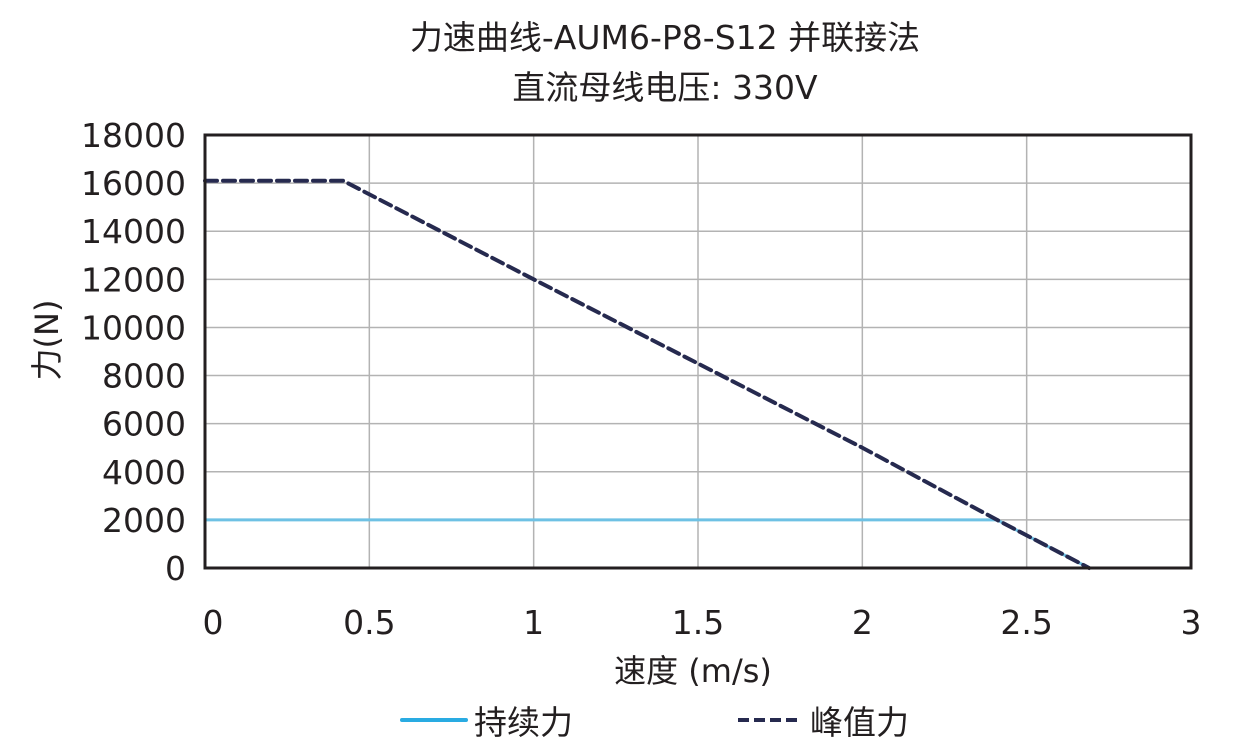 This screenshot has width=1246, height=753. I want to click on legend-label-continuous: 持续力, so click(523, 722).